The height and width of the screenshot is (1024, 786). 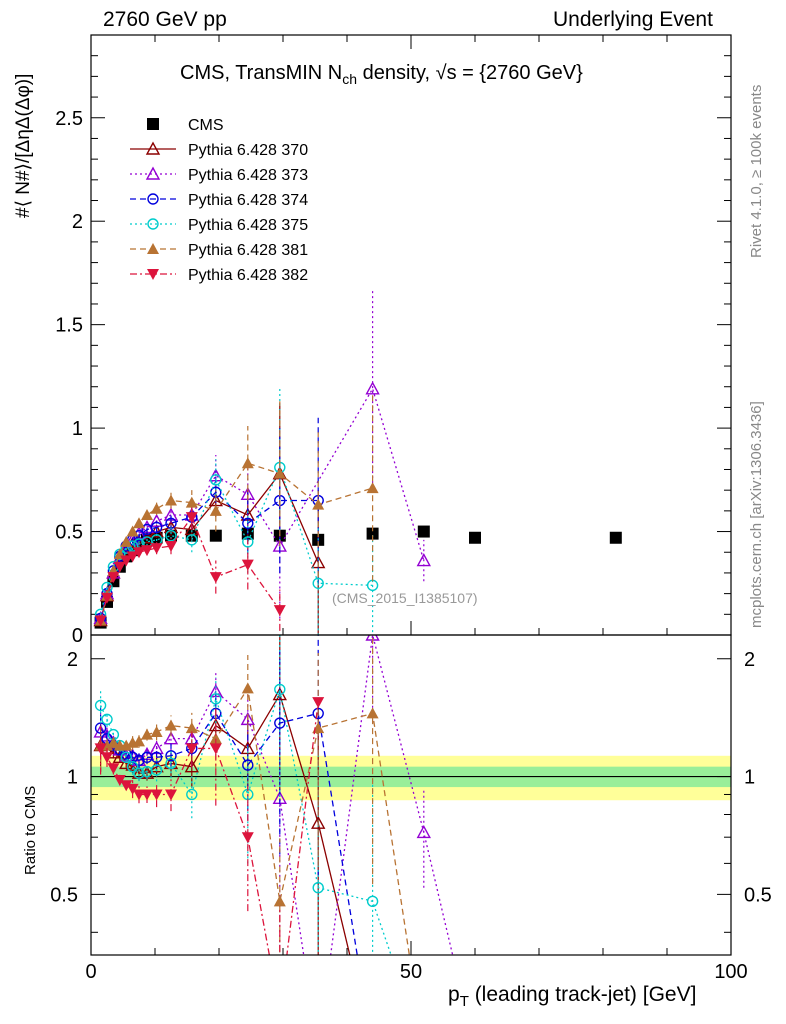 What do you see at coordinates (69, 533) in the screenshot?
I see `y-tick-label-top: 0.5` at bounding box center [69, 533].